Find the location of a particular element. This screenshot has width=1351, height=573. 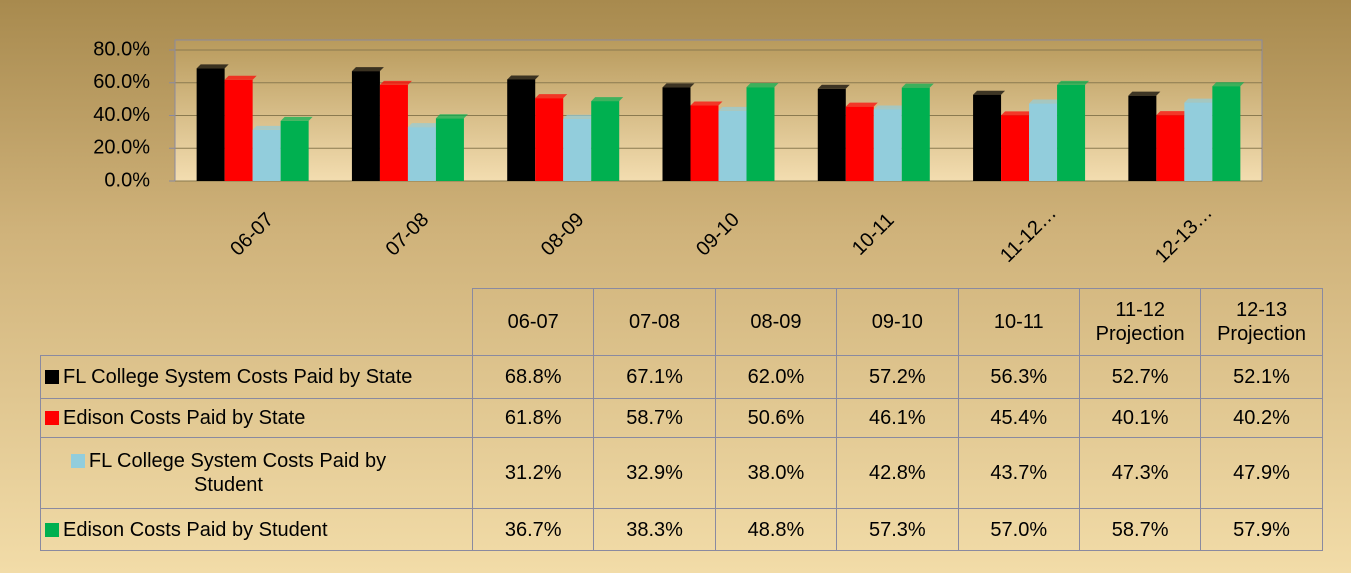

value-cell: 40.1% is located at coordinates (1140, 418).